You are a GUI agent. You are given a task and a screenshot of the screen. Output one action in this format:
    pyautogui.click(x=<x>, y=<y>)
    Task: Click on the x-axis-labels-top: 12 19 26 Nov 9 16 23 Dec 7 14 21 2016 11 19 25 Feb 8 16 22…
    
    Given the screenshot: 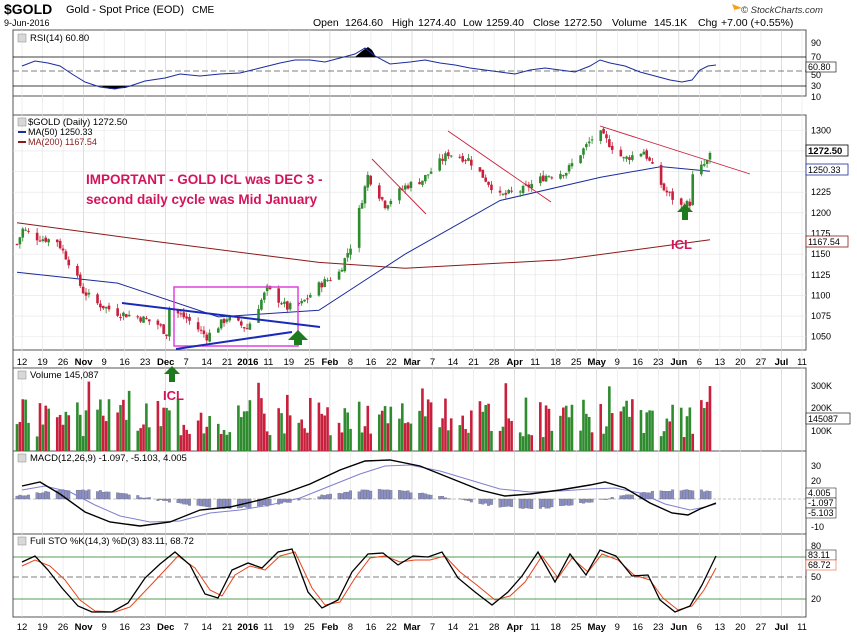 What is the action you would take?
    pyautogui.click(x=412, y=362)
    